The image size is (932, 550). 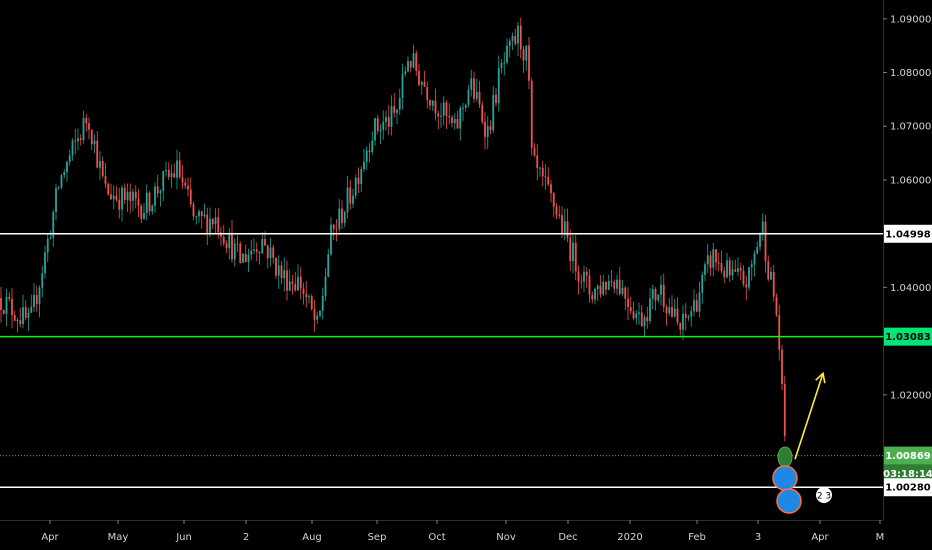 What do you see at coordinates (506, 537) in the screenshot?
I see `time-tick-label: Nov` at bounding box center [506, 537].